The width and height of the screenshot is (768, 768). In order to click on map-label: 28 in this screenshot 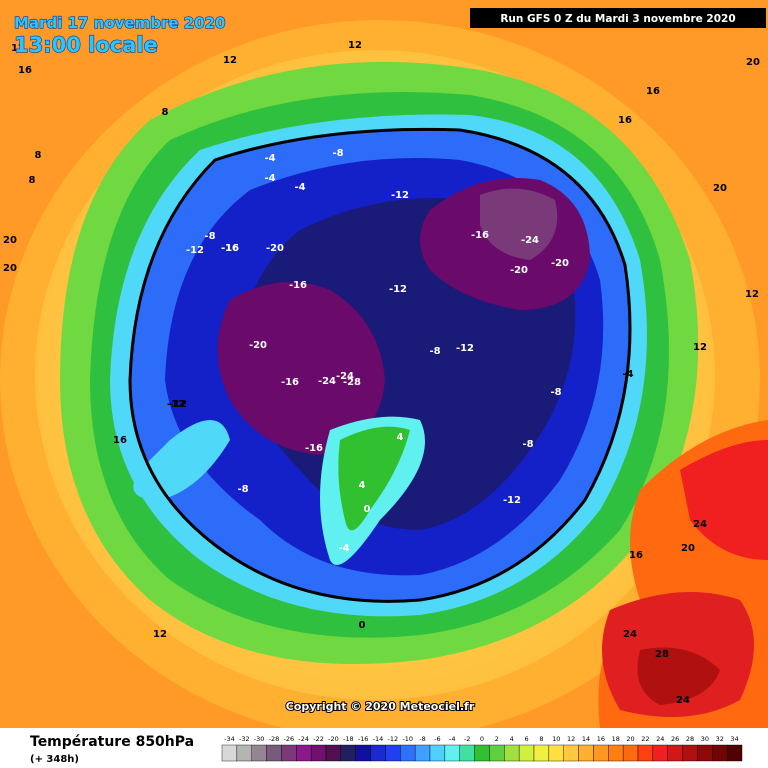, I will do `click(662, 654)`.